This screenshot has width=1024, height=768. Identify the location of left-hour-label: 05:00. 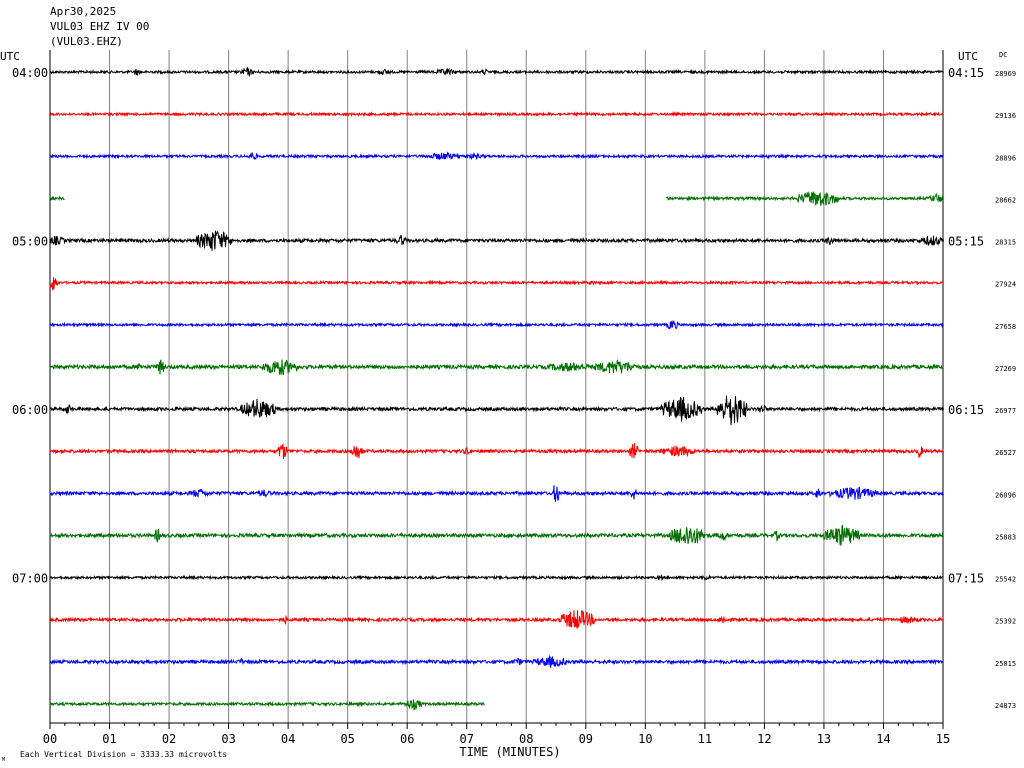
(30, 242).